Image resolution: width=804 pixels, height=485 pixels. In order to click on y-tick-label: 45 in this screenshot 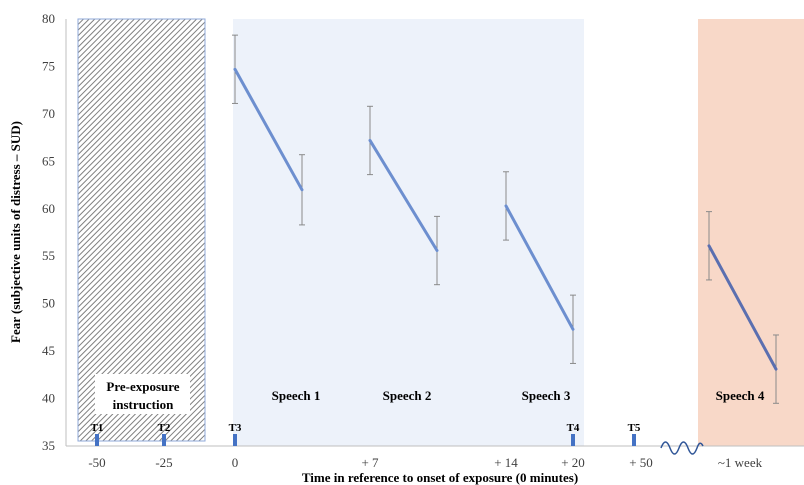, I will do `click(48, 350)`.